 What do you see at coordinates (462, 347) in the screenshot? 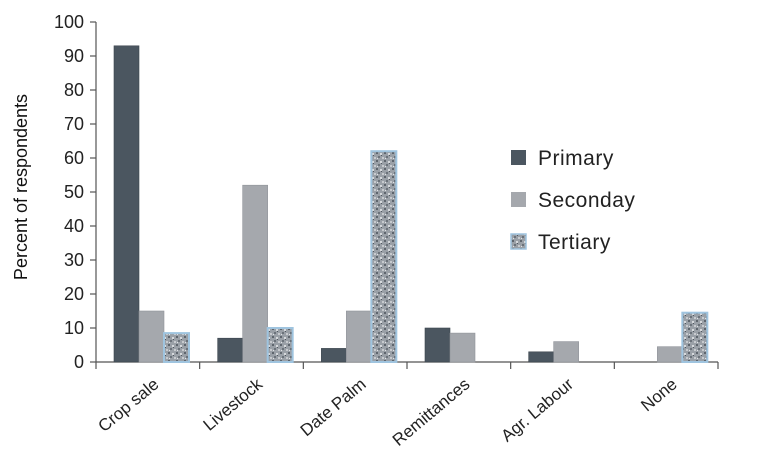
I see `bar-seconday-remittances` at bounding box center [462, 347].